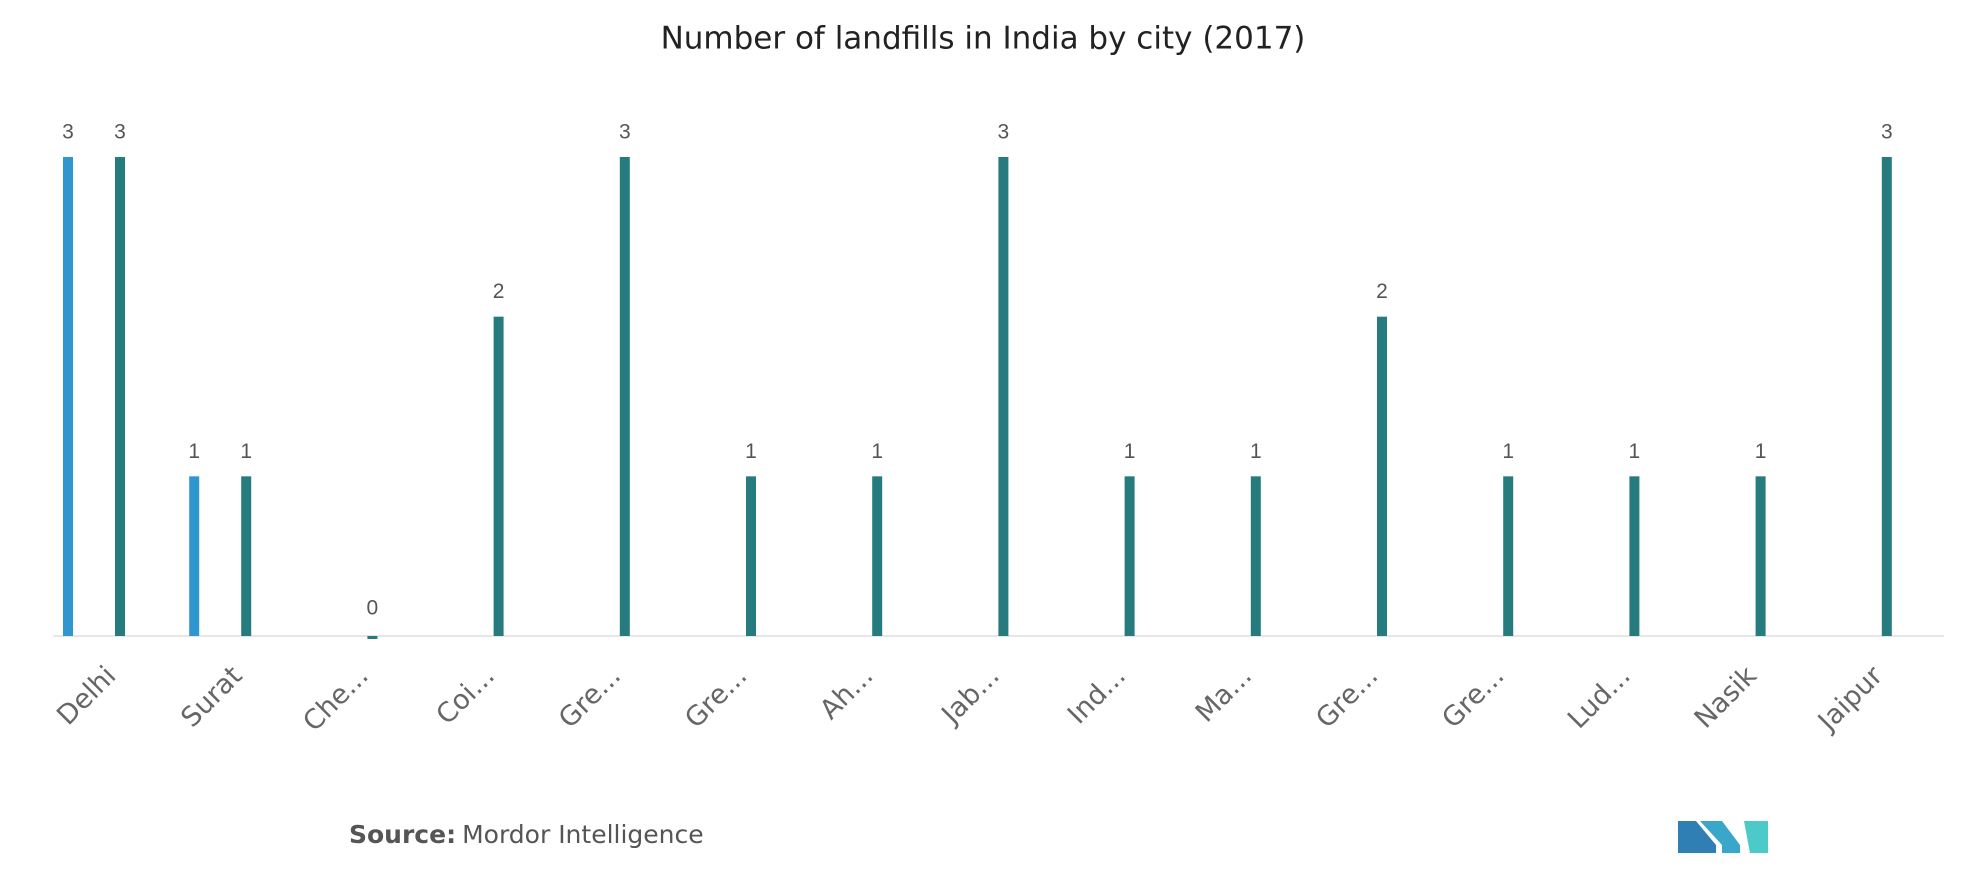 Image resolution: width=1966 pixels, height=873 pixels. I want to click on x-tick-label: Jaipur, so click(1850, 699).